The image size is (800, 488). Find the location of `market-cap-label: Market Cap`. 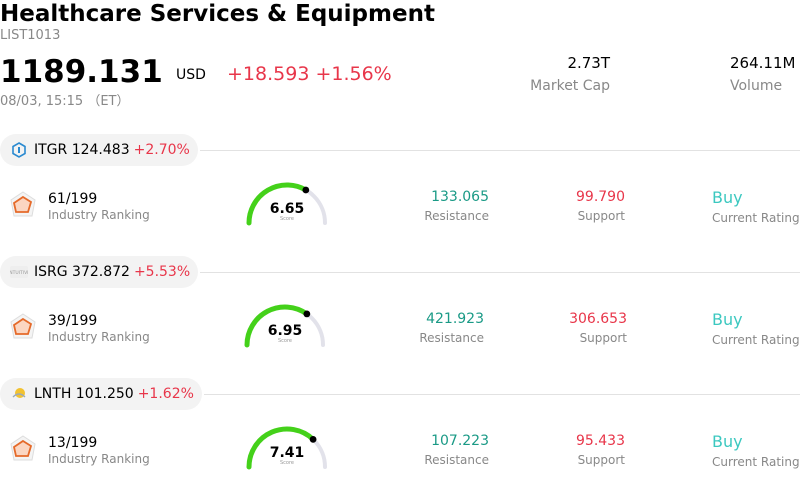

market-cap-label: Market Cap is located at coordinates (570, 86).